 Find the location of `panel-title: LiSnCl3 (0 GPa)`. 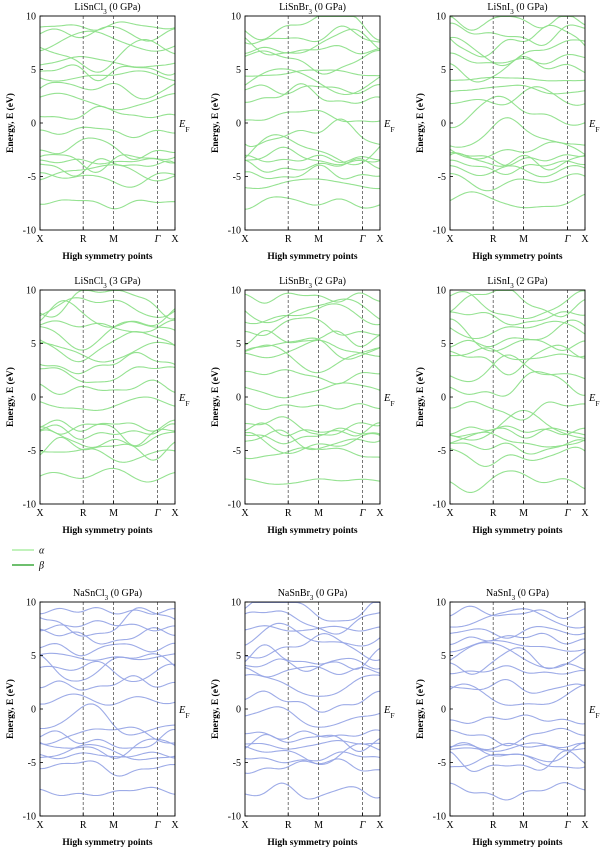

panel-title: LiSnCl3 (0 GPa) is located at coordinates (107, 9).